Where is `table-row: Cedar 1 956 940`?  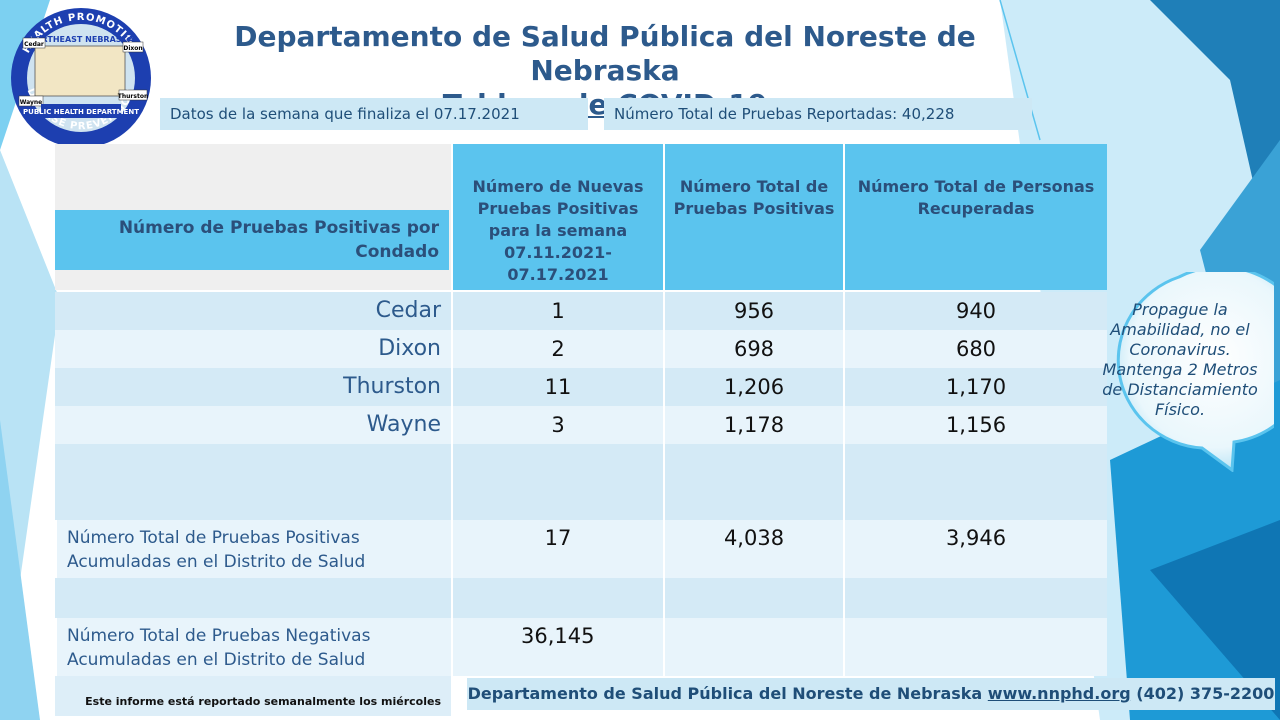 table-row: Cedar 1 956 940 is located at coordinates (581, 311).